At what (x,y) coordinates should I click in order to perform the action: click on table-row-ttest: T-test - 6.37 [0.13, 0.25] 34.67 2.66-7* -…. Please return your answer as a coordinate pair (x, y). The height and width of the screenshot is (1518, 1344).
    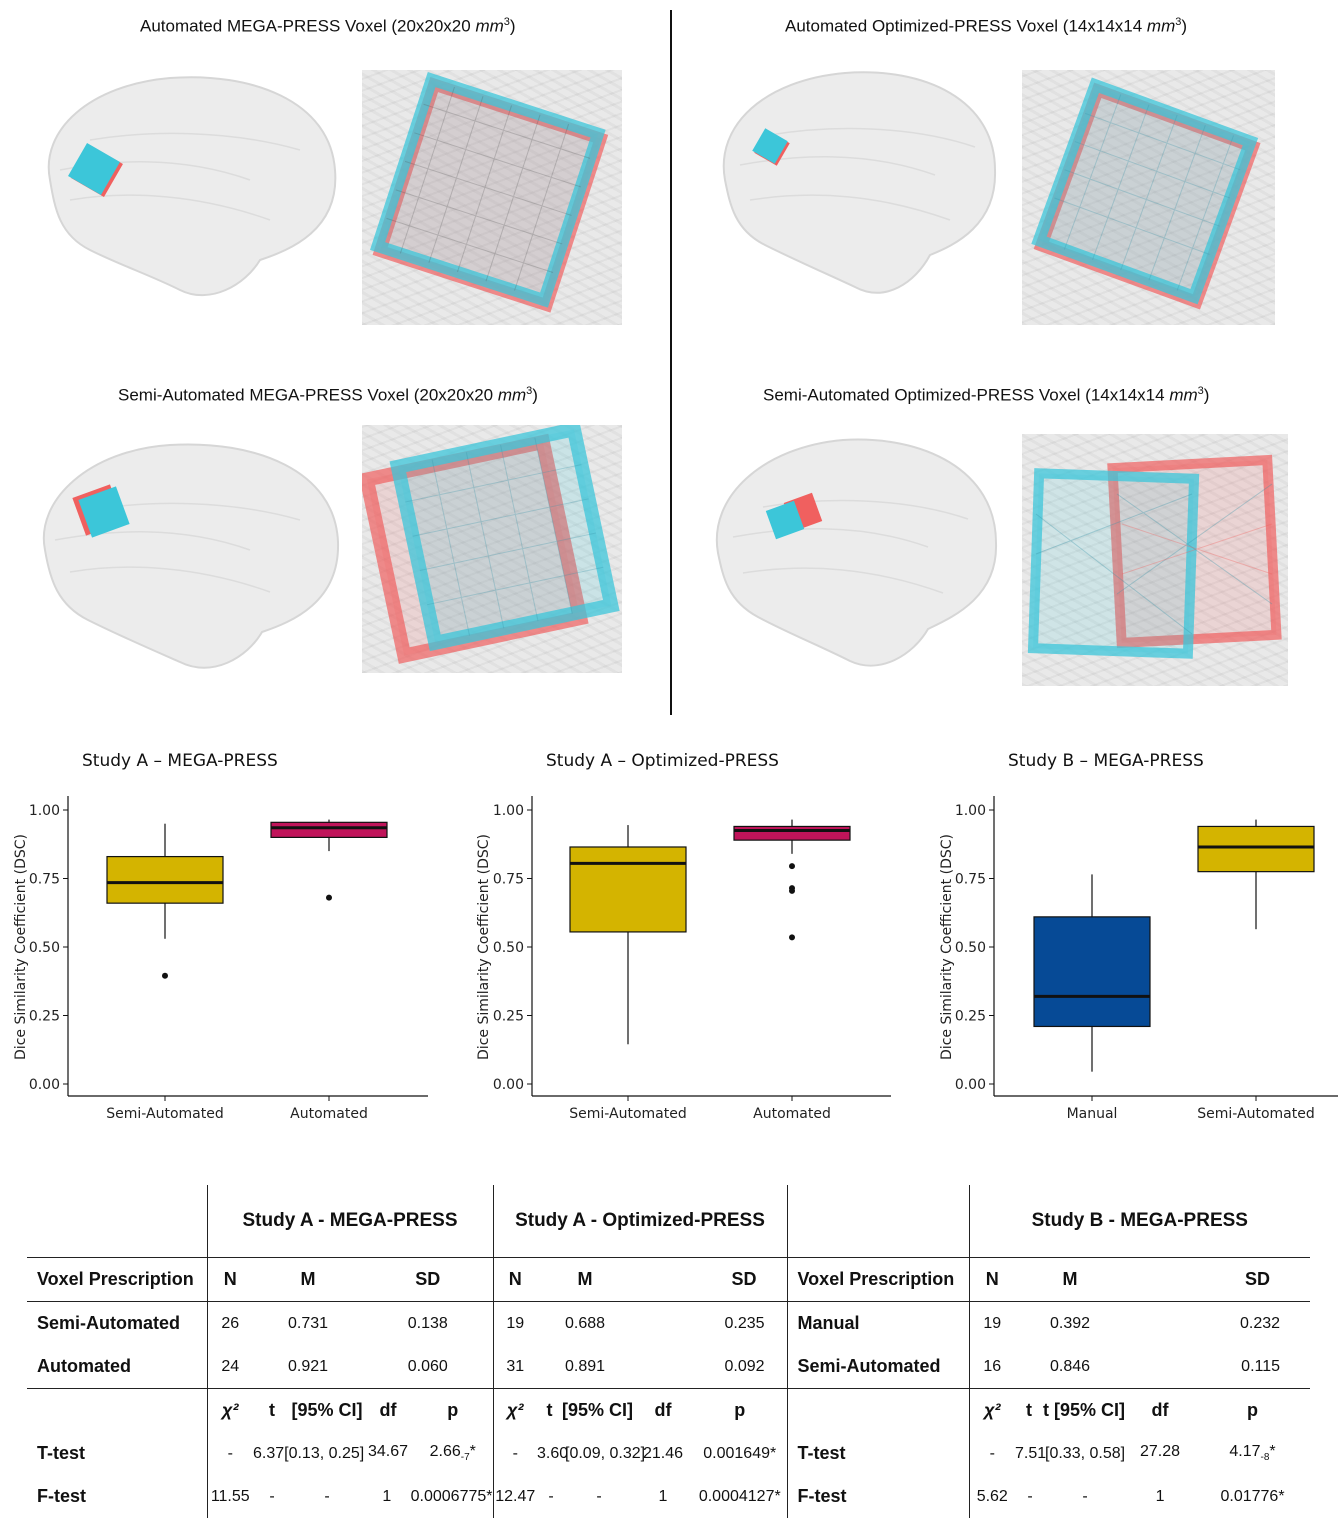
    Looking at the image, I should click on (668, 1453).